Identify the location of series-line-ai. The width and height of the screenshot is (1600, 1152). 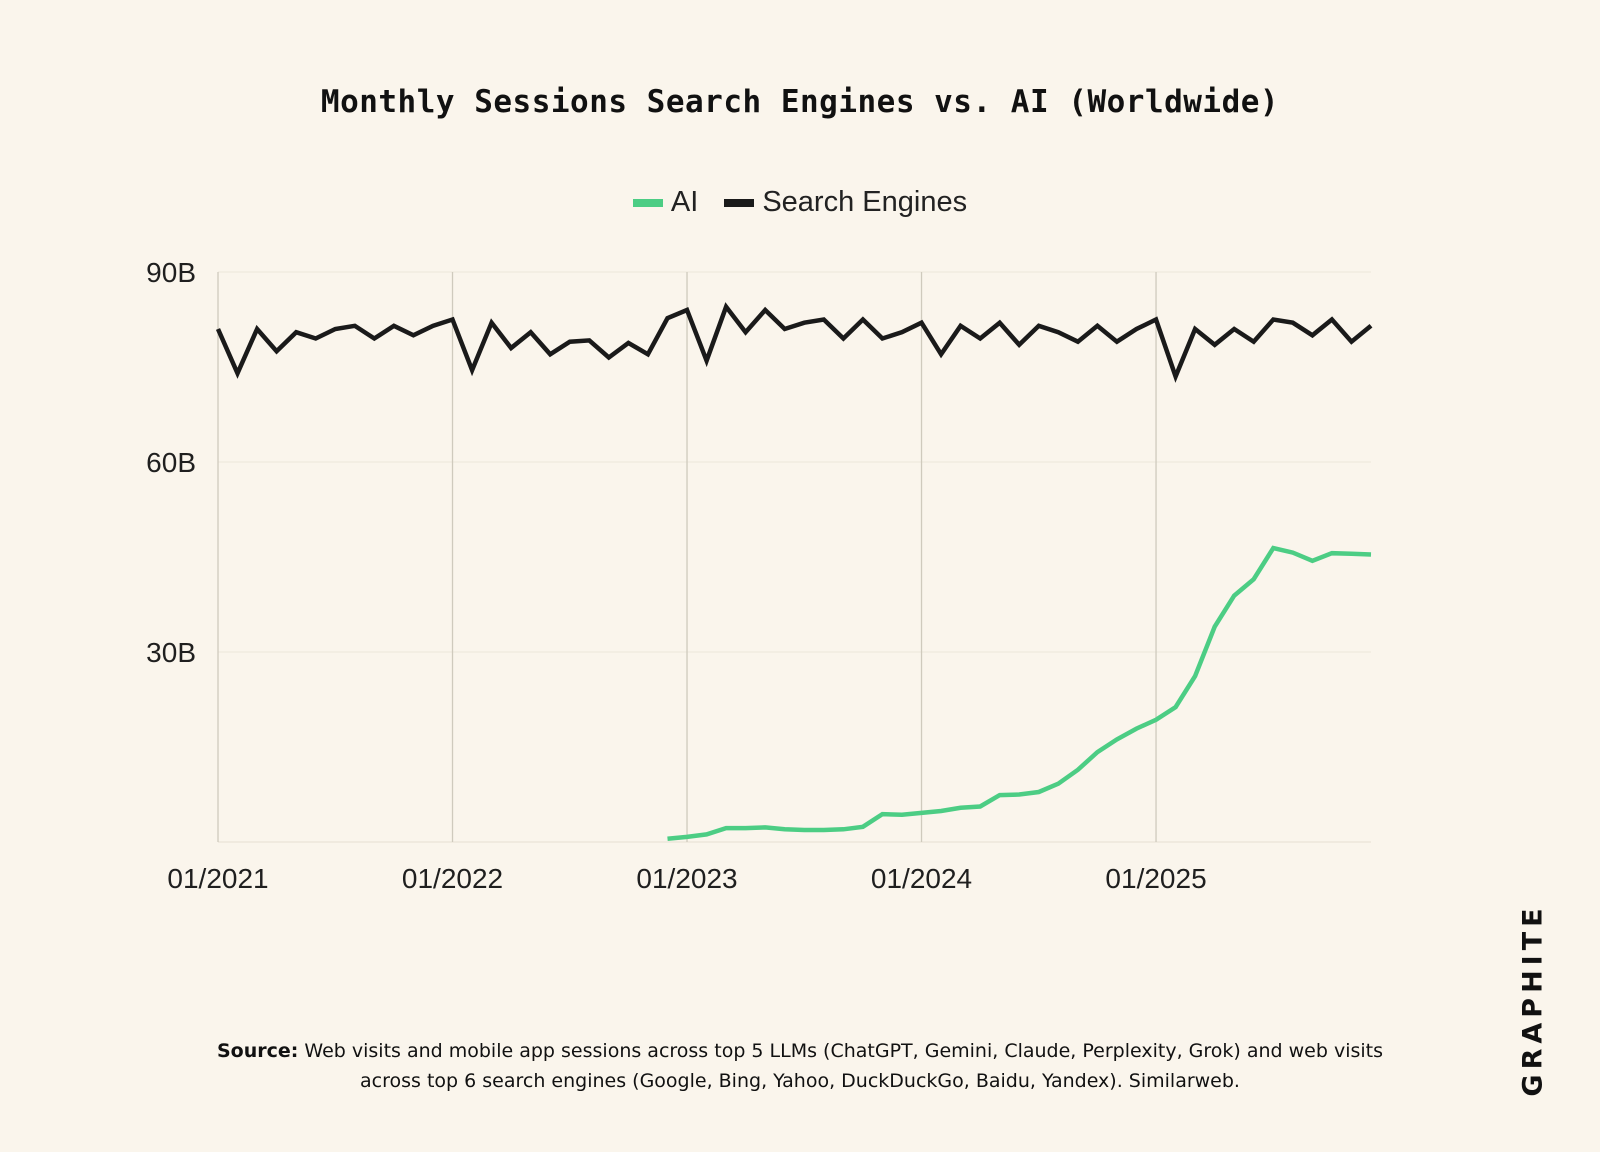
(1019, 693).